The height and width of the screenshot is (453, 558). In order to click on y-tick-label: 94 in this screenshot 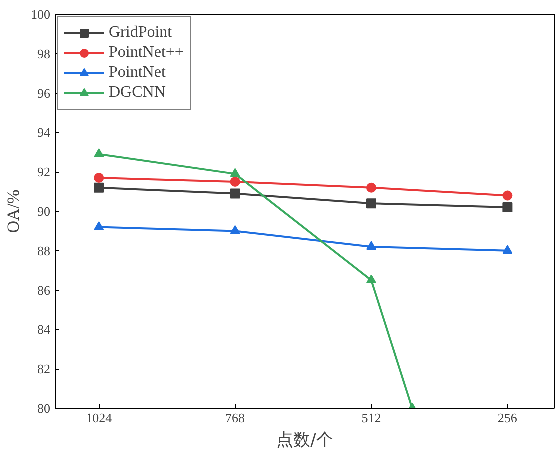, I will do `click(44, 132)`.